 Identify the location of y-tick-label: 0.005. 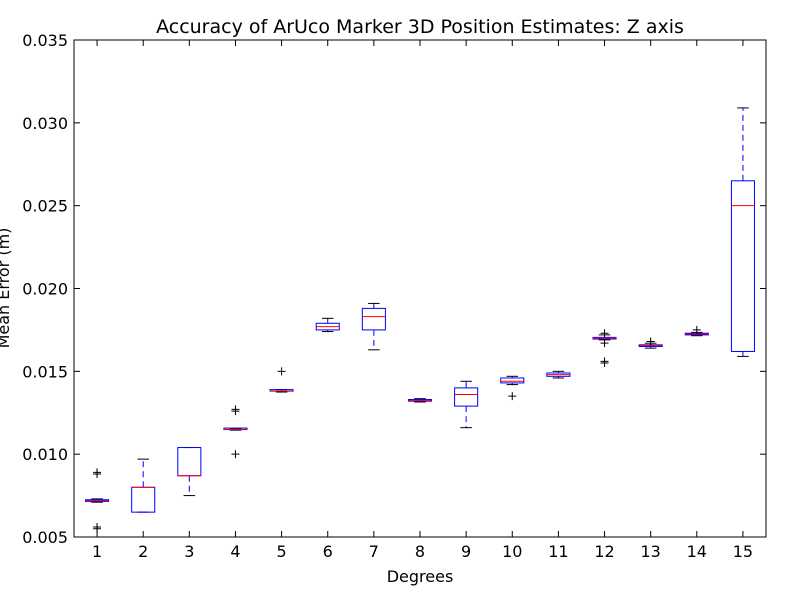
(45, 537).